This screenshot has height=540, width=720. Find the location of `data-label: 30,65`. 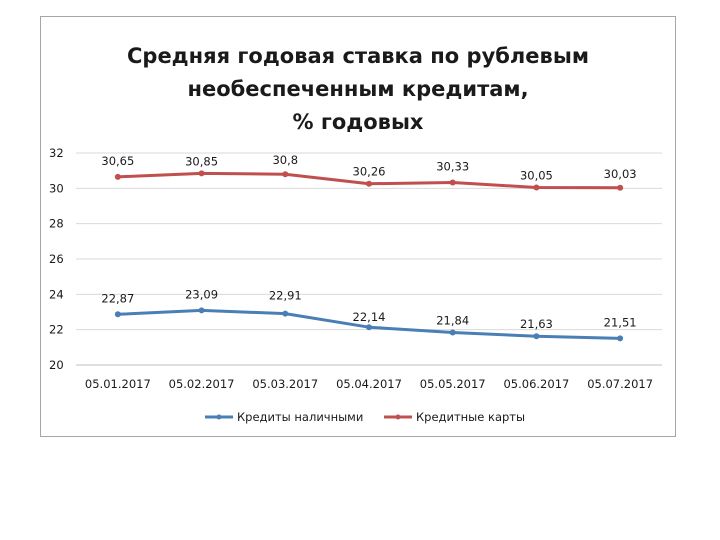

data-label: 30,65 is located at coordinates (117, 161).